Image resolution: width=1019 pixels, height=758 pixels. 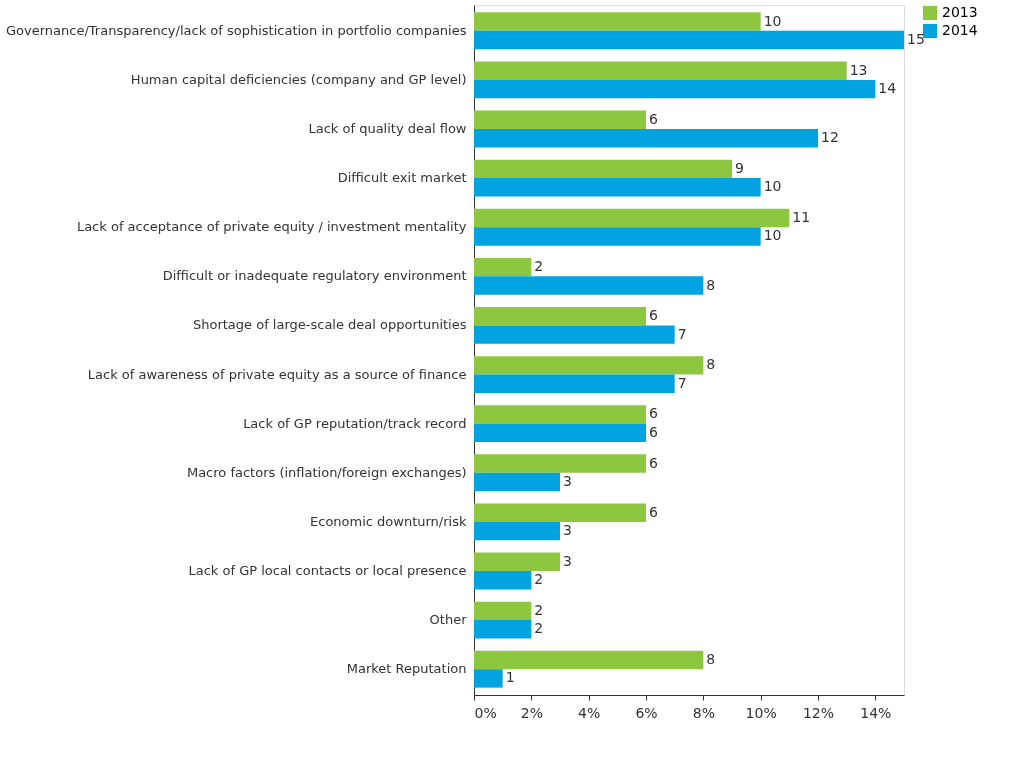 I want to click on y-tick-label: Human capital deficiencies (company and GP level), so click(x=298, y=79).